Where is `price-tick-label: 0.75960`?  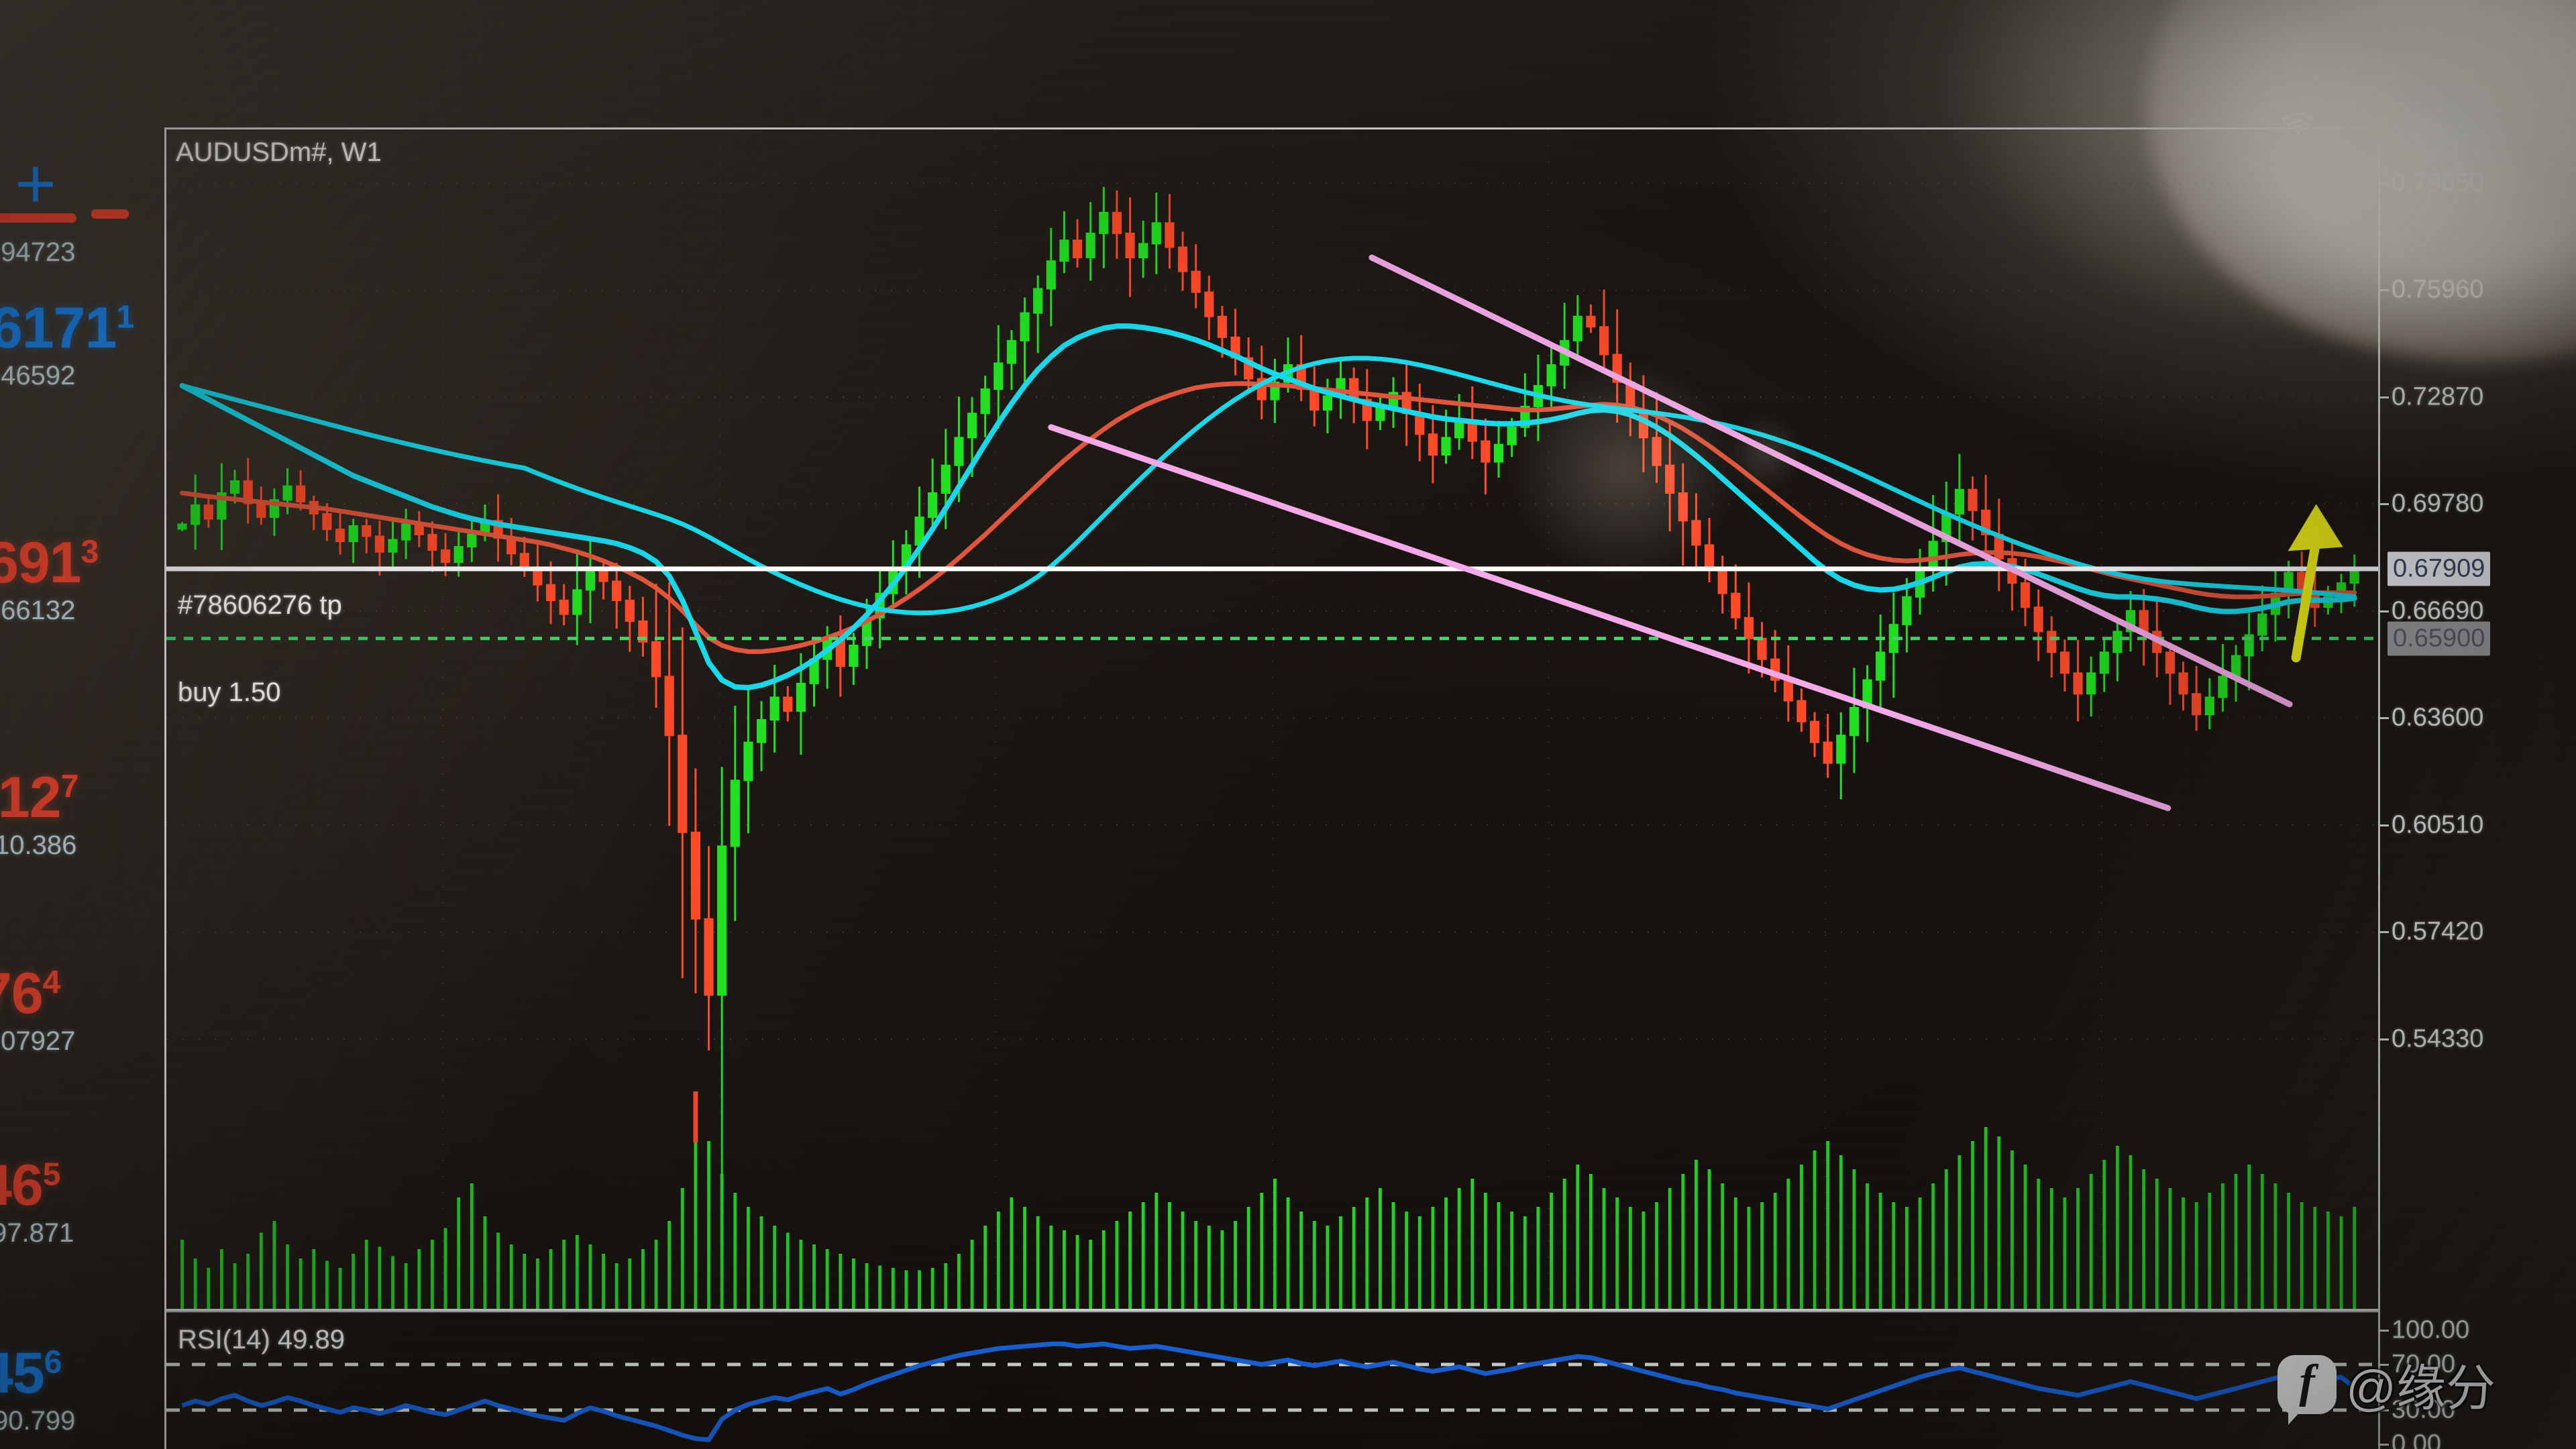 price-tick-label: 0.75960 is located at coordinates (2438, 289).